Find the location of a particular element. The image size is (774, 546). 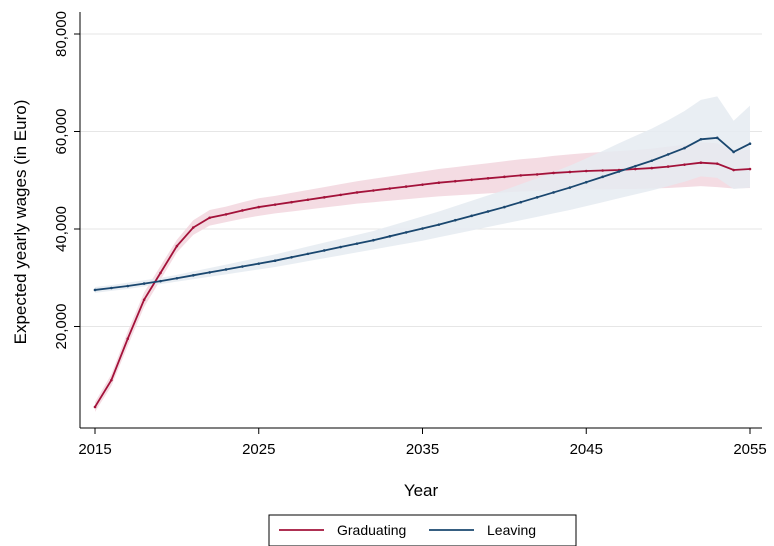

y-axis-title: Expected yearly wages (in Euro) is located at coordinates (20, 222).